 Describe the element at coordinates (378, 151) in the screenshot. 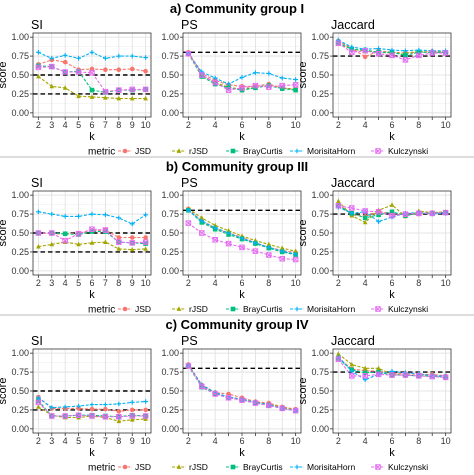

I see `legend-key-kulczynski` at that location.